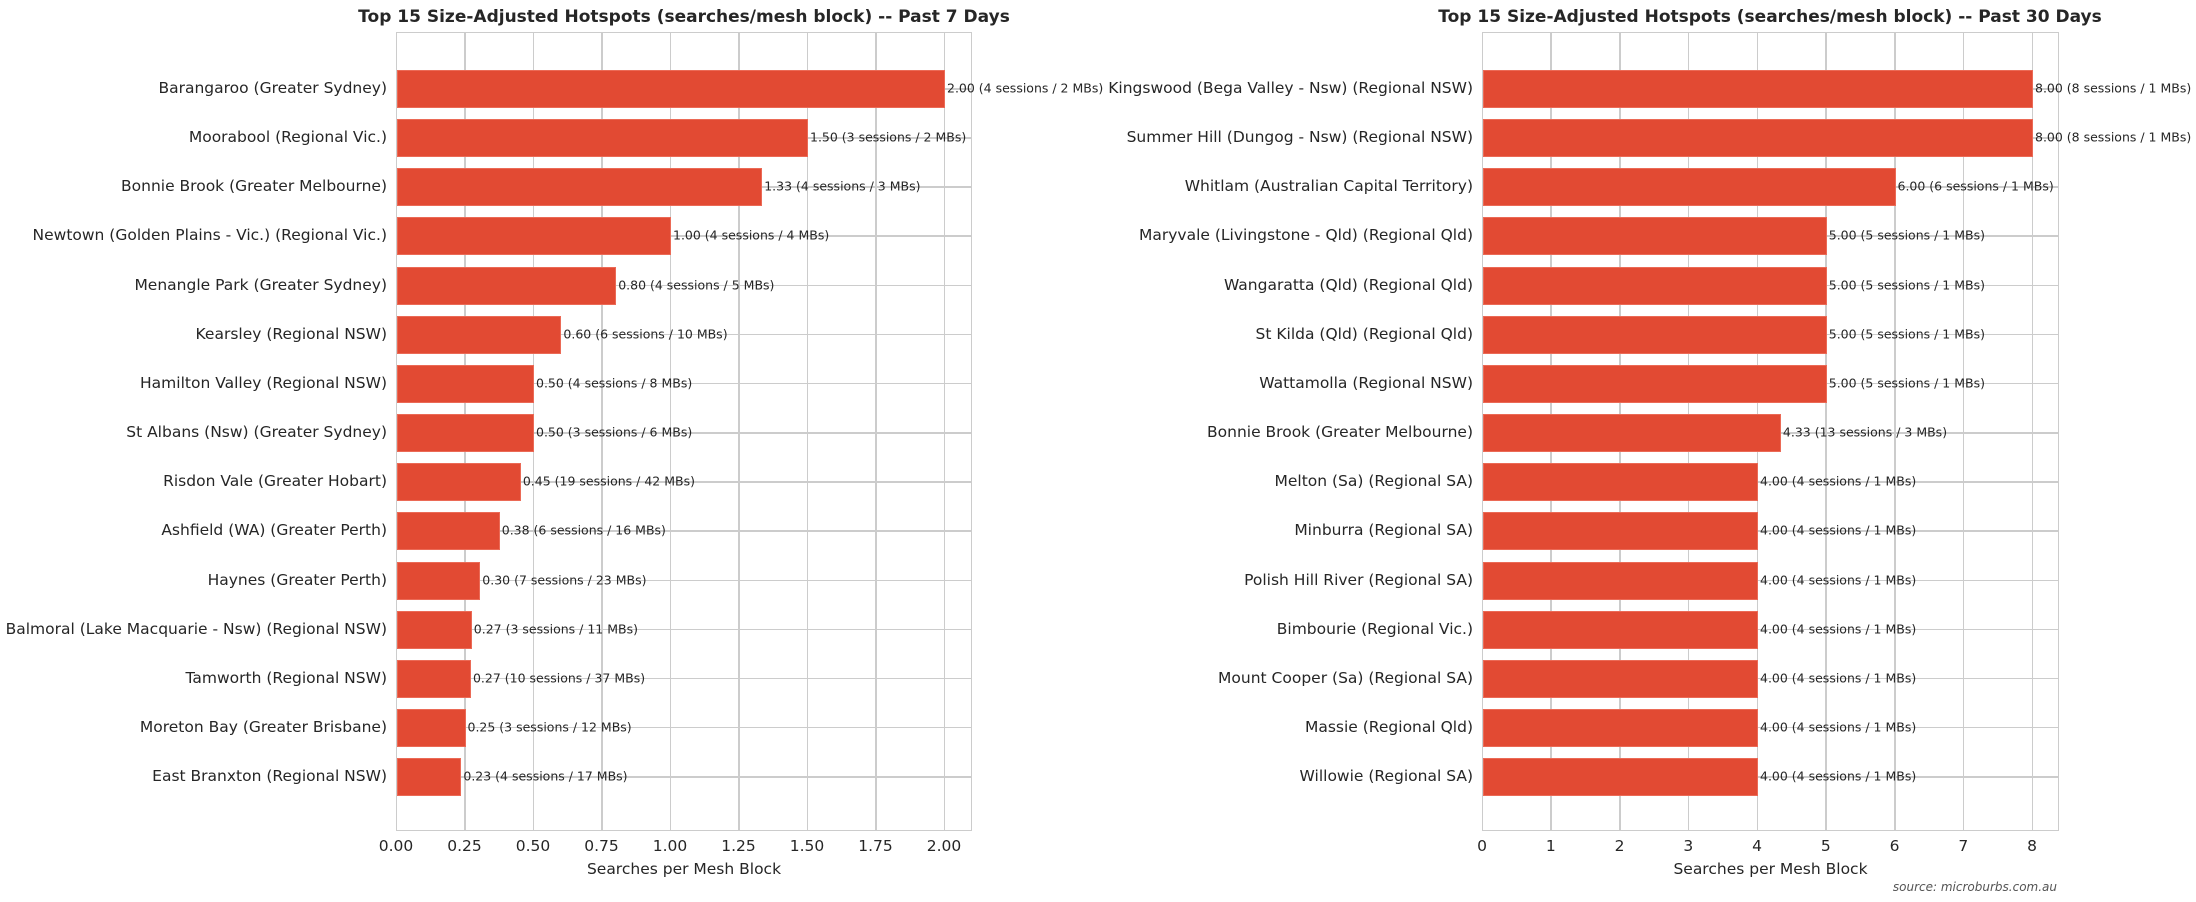 The height and width of the screenshot is (902, 2196). What do you see at coordinates (875, 846) in the screenshot?
I see `x-tick-label: 1.75` at bounding box center [875, 846].